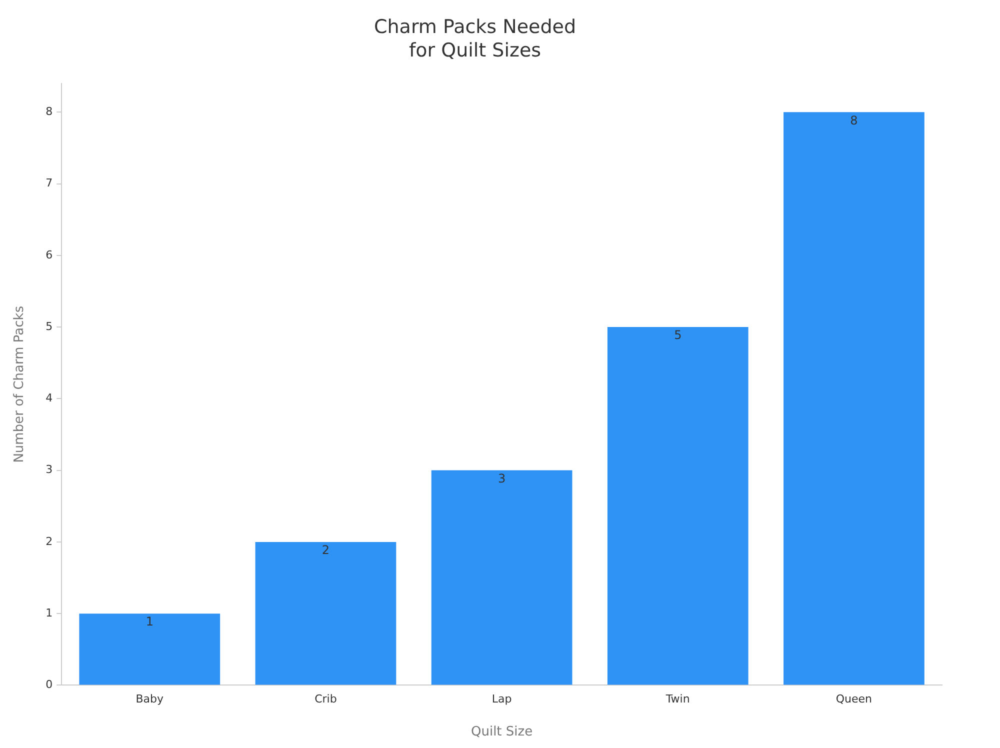 The height and width of the screenshot is (748, 1000). What do you see at coordinates (49, 398) in the screenshot?
I see `y-tick-label: 4` at bounding box center [49, 398].